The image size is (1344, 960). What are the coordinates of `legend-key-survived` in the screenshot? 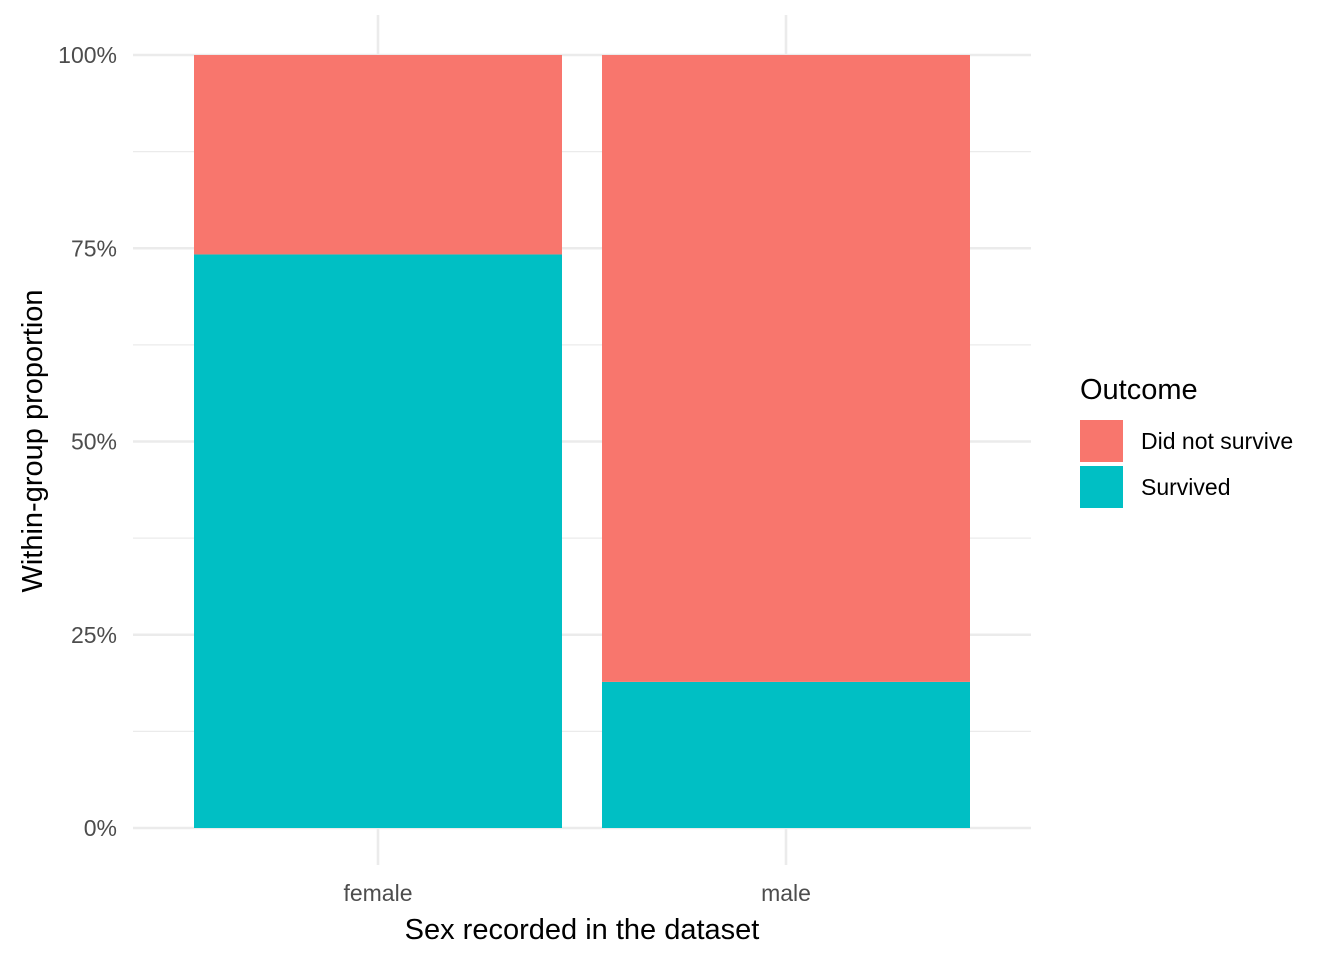 It's located at (1101, 487).